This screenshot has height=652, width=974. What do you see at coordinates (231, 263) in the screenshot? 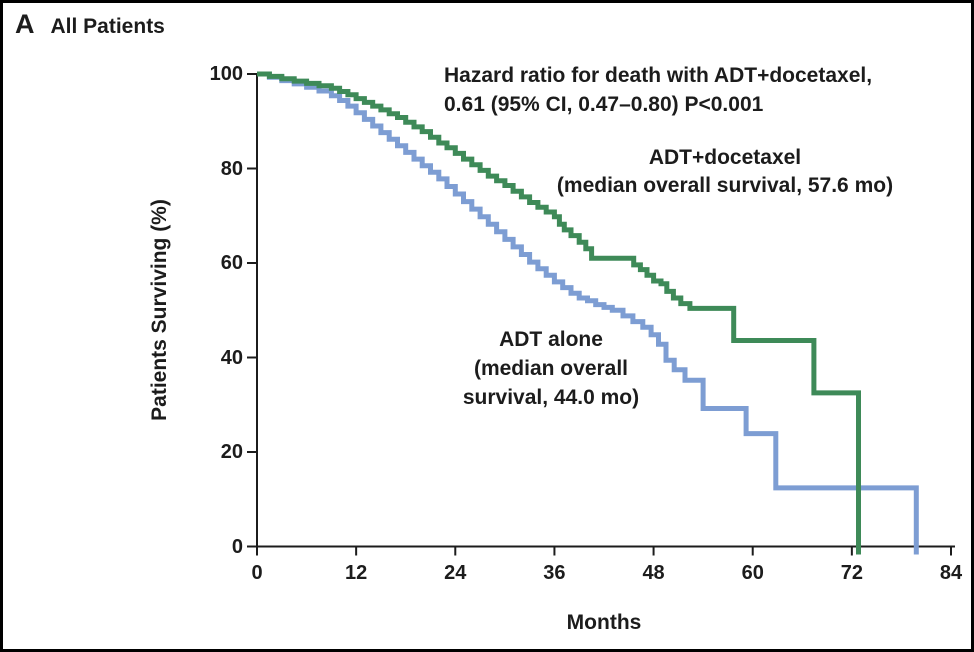
I see `y-tick-label-60: 60` at bounding box center [231, 263].